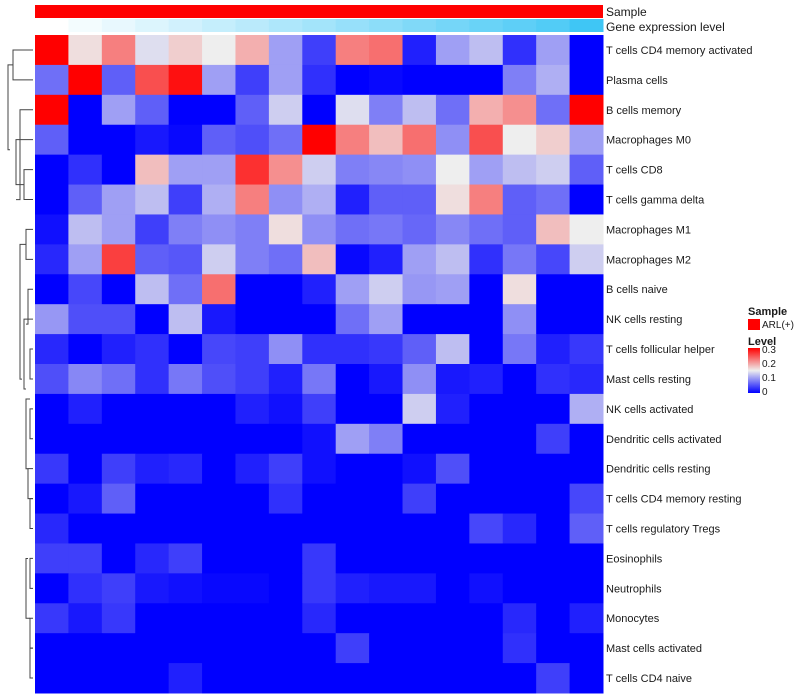  Describe the element at coordinates (754, 370) in the screenshot. I see `legend-colorbar` at that location.